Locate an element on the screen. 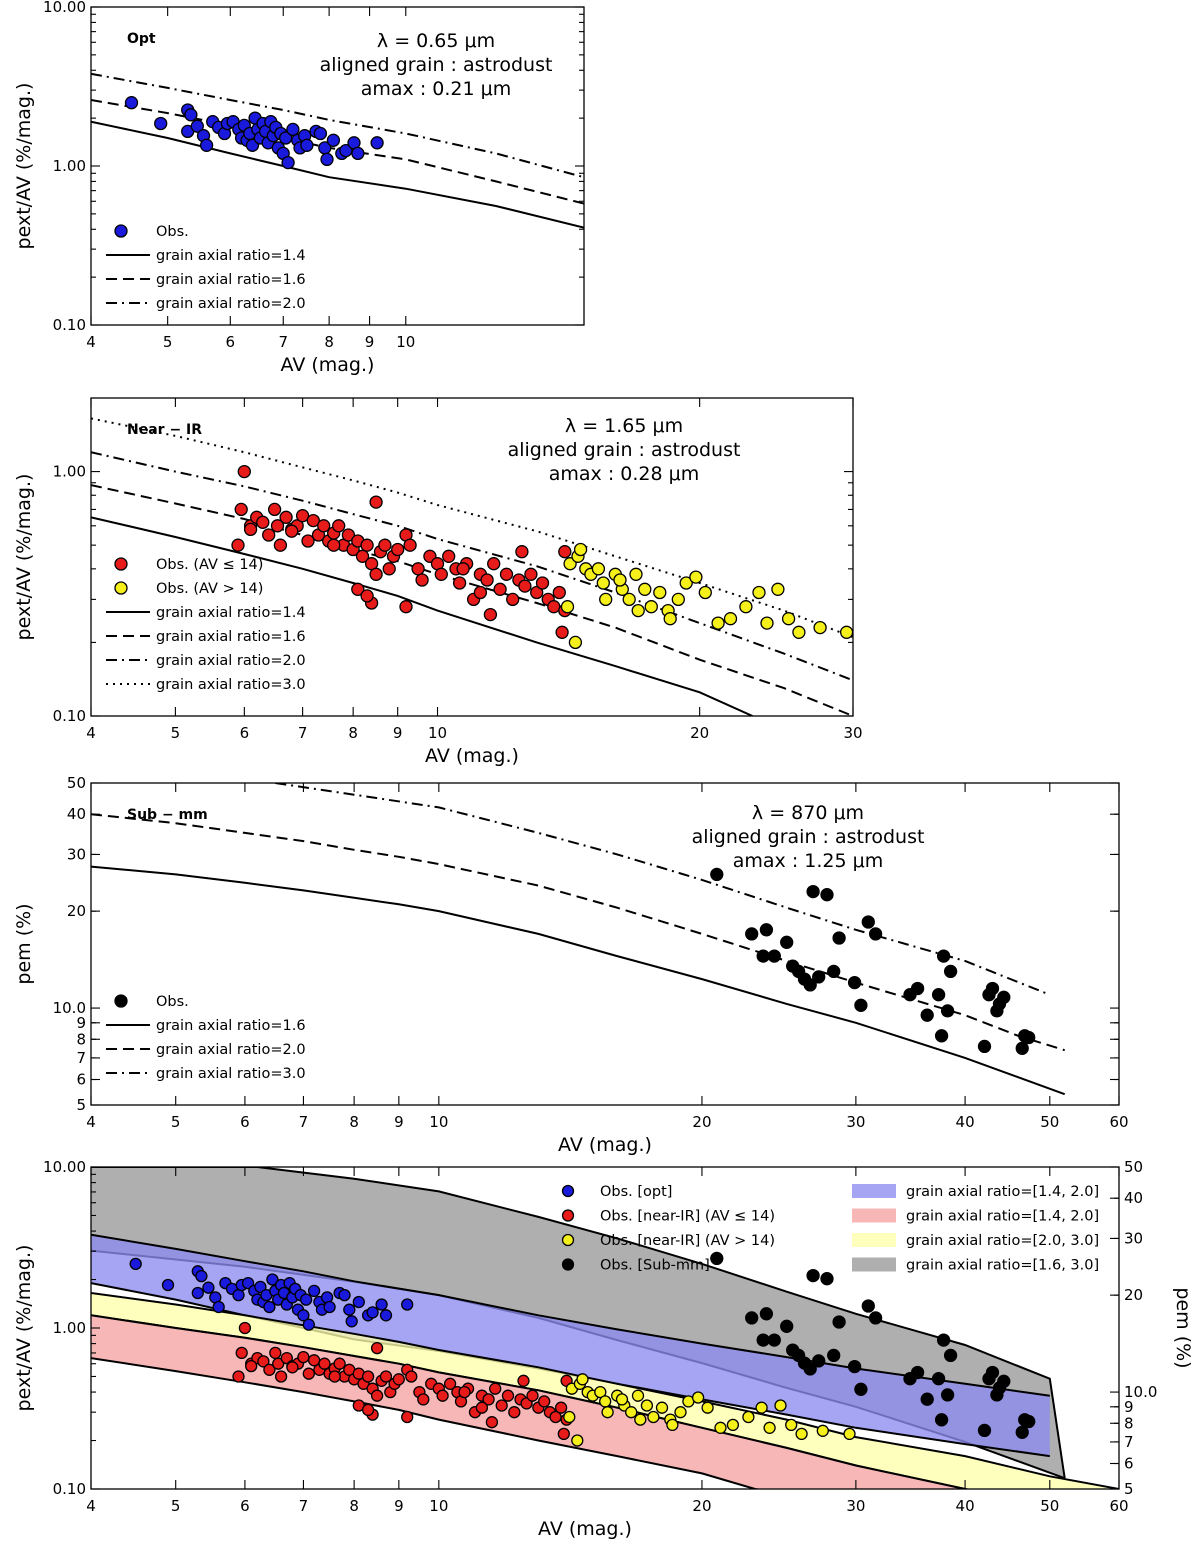  y-tick-label: 7 is located at coordinates (81, 1058).